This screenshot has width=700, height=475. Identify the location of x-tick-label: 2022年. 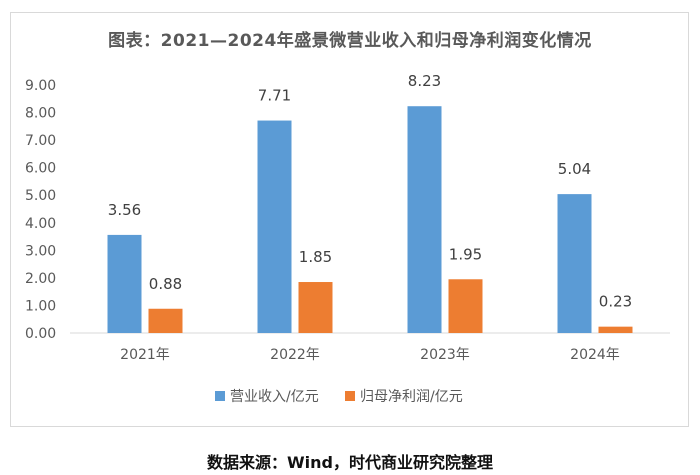
(295, 355).